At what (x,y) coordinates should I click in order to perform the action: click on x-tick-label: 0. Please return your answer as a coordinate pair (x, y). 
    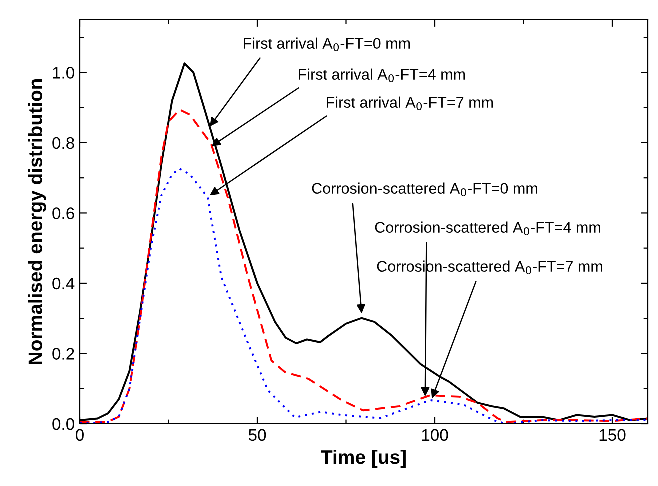
    Looking at the image, I should click on (80, 435).